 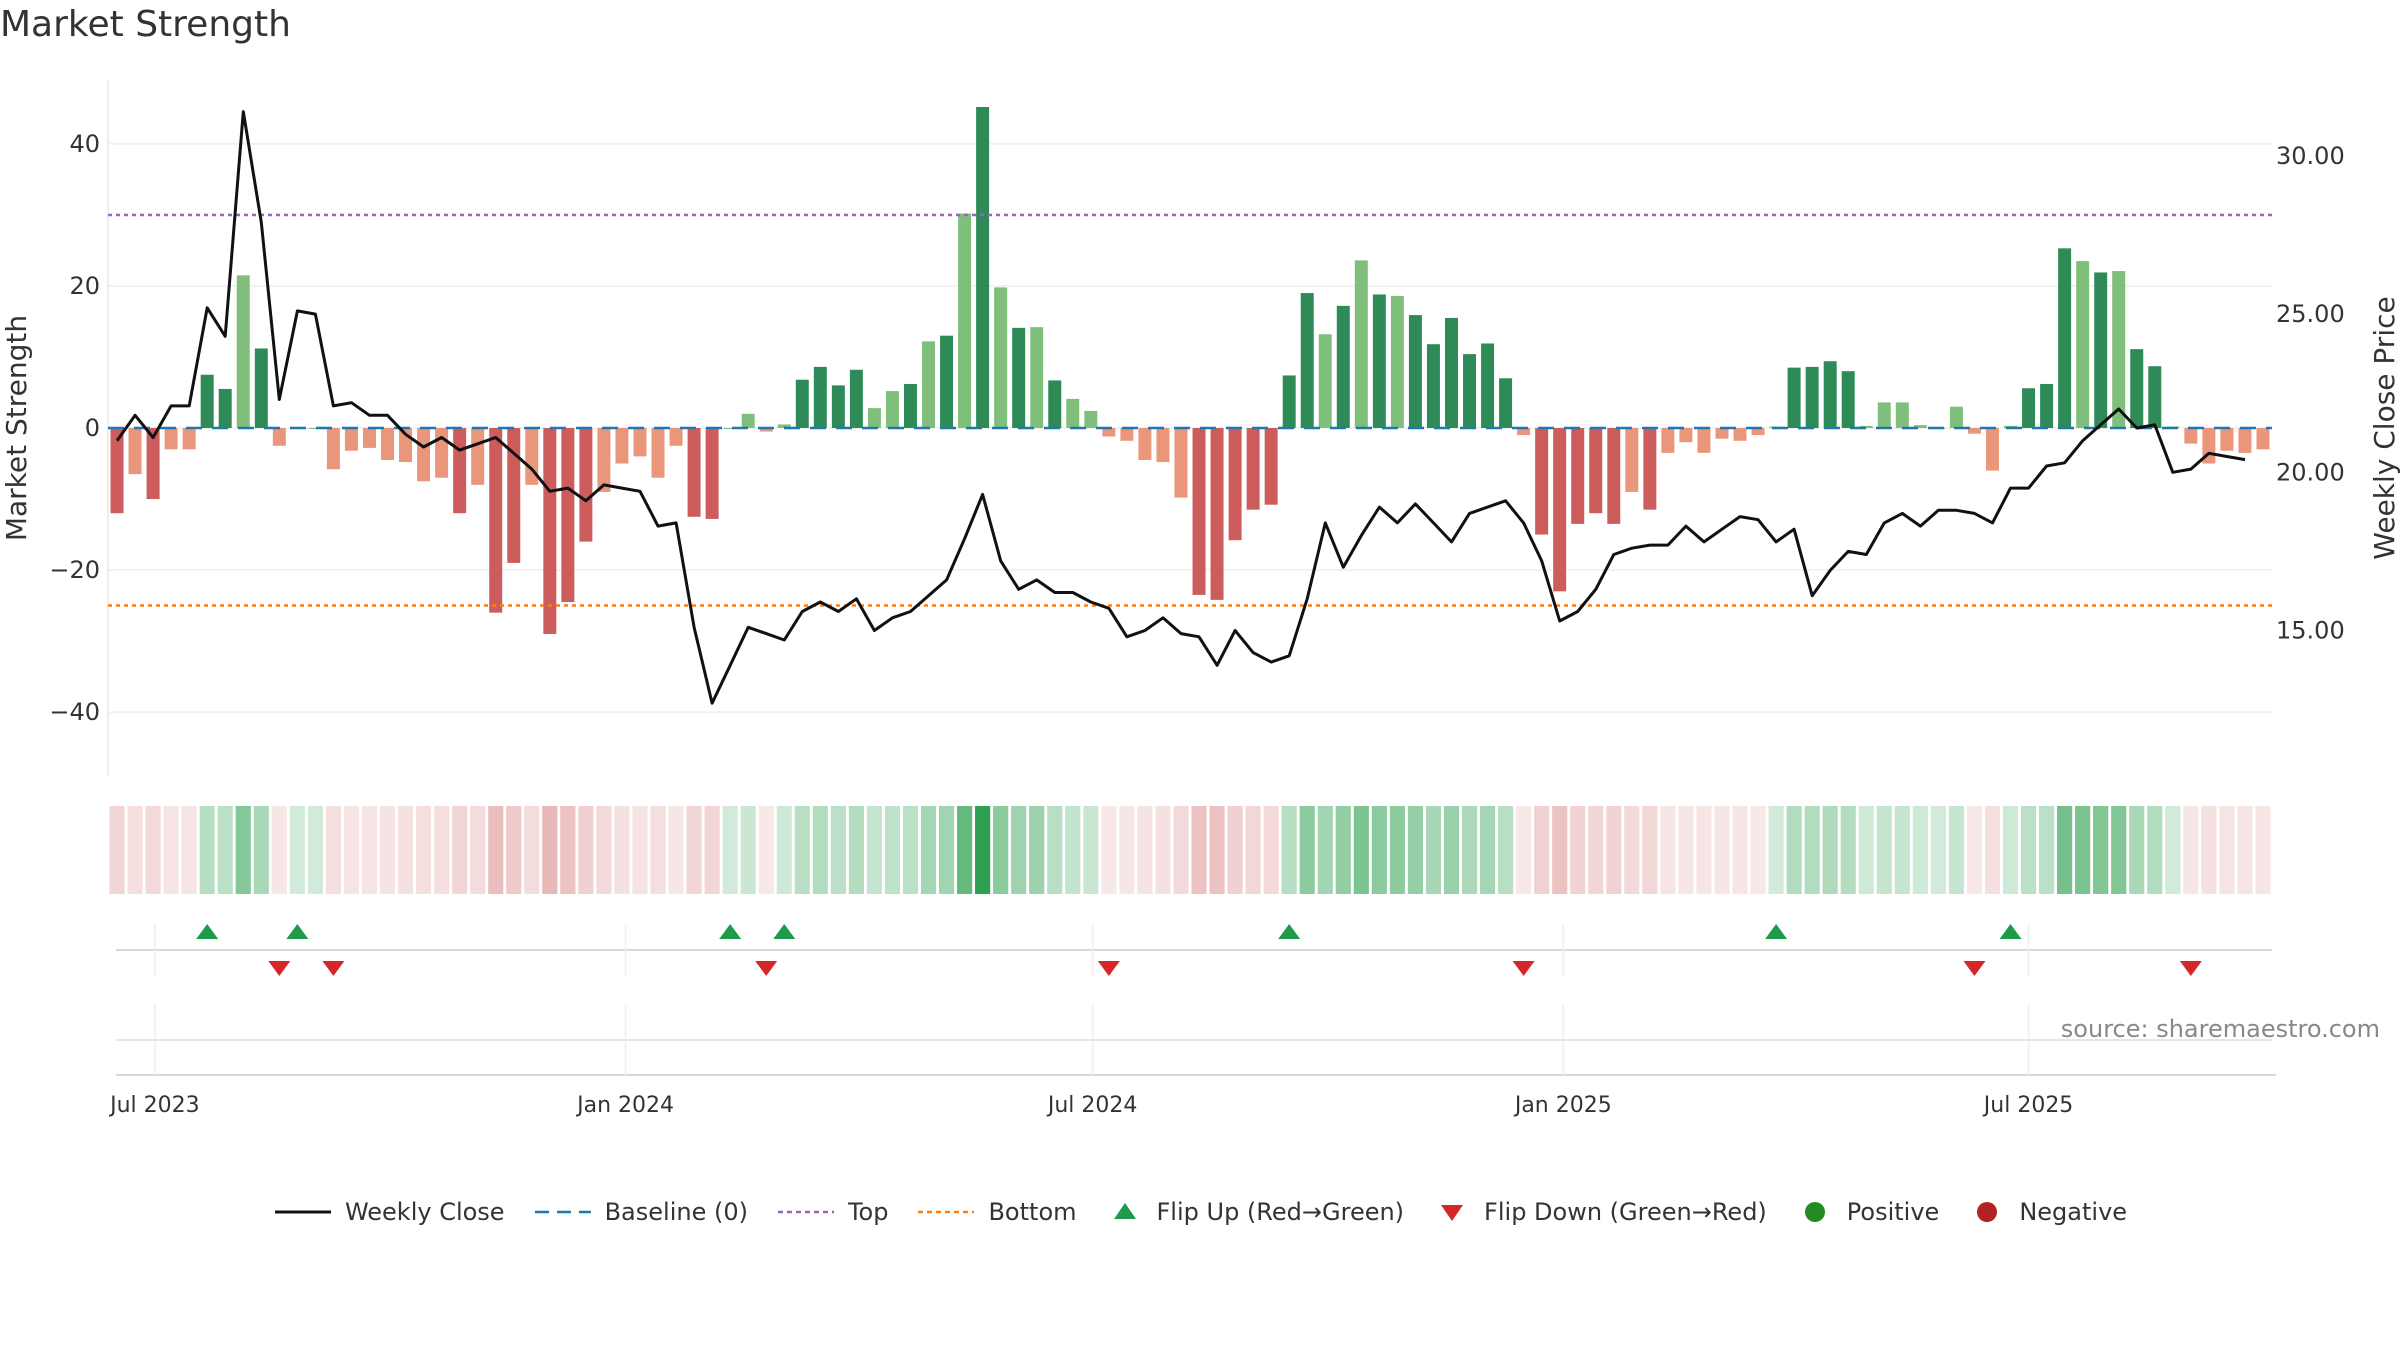 What do you see at coordinates (1092, 1105) in the screenshot?
I see `x-tick-label: Jul 2024` at bounding box center [1092, 1105].